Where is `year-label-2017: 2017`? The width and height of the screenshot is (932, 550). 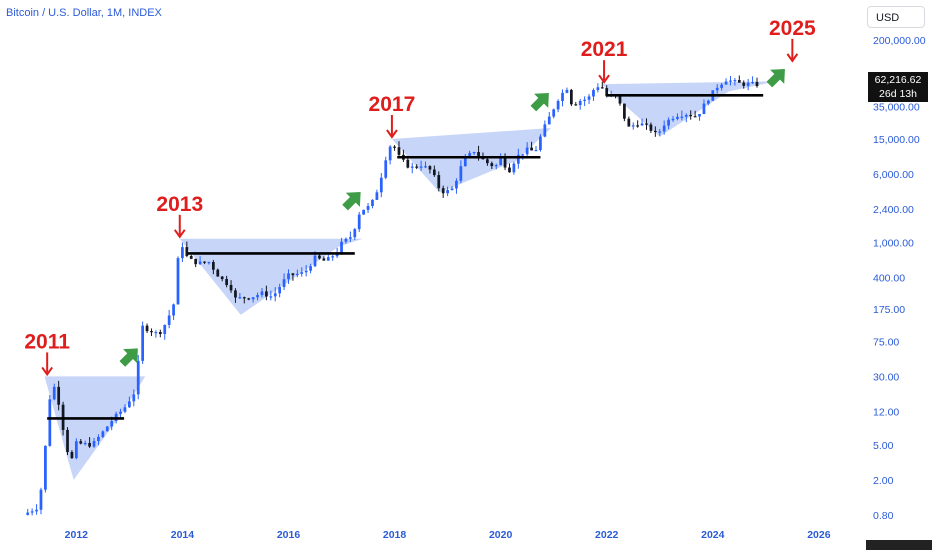 year-label-2017: 2017 is located at coordinates (392, 104).